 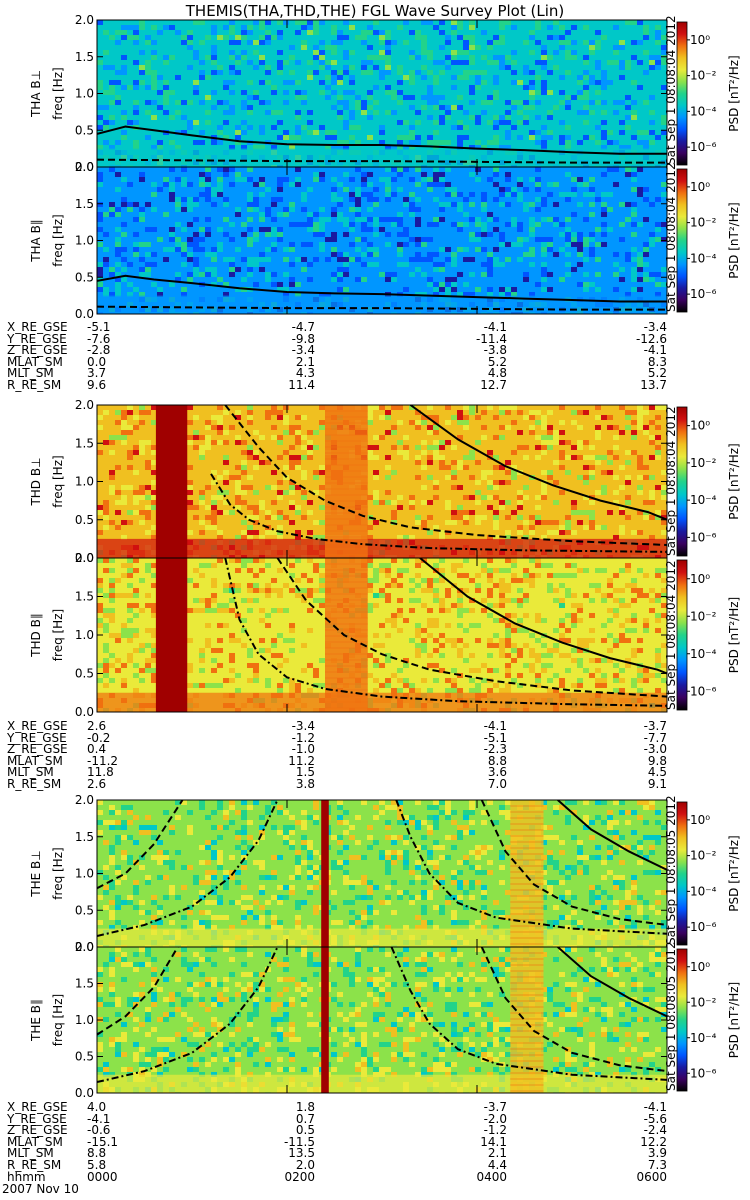 I want to click on ephemeris-value: -15.1, so click(x=103, y=1141).